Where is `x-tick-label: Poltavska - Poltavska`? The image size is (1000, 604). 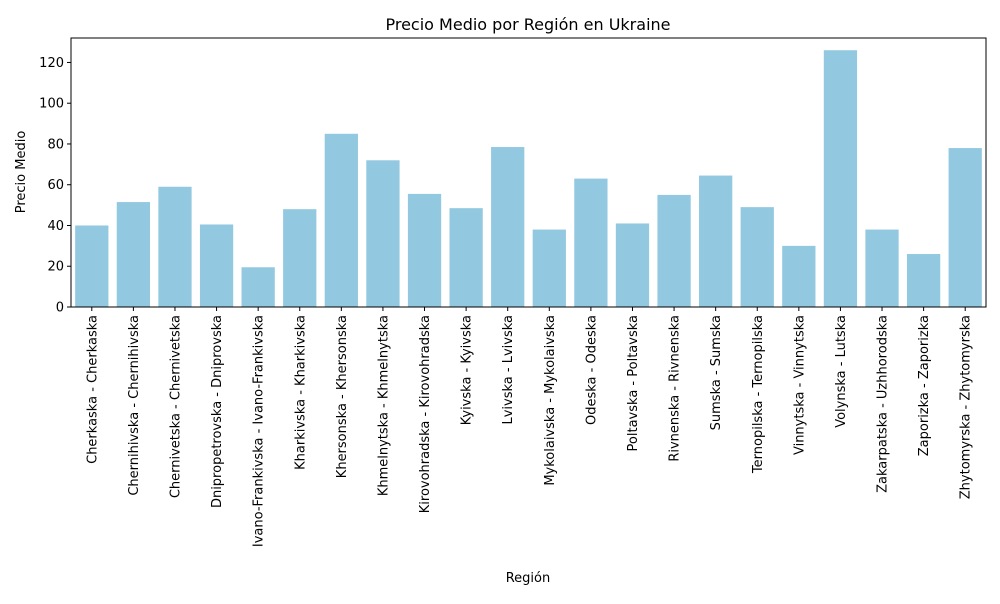
x-tick-label: Poltavska - Poltavska is located at coordinates (633, 383).